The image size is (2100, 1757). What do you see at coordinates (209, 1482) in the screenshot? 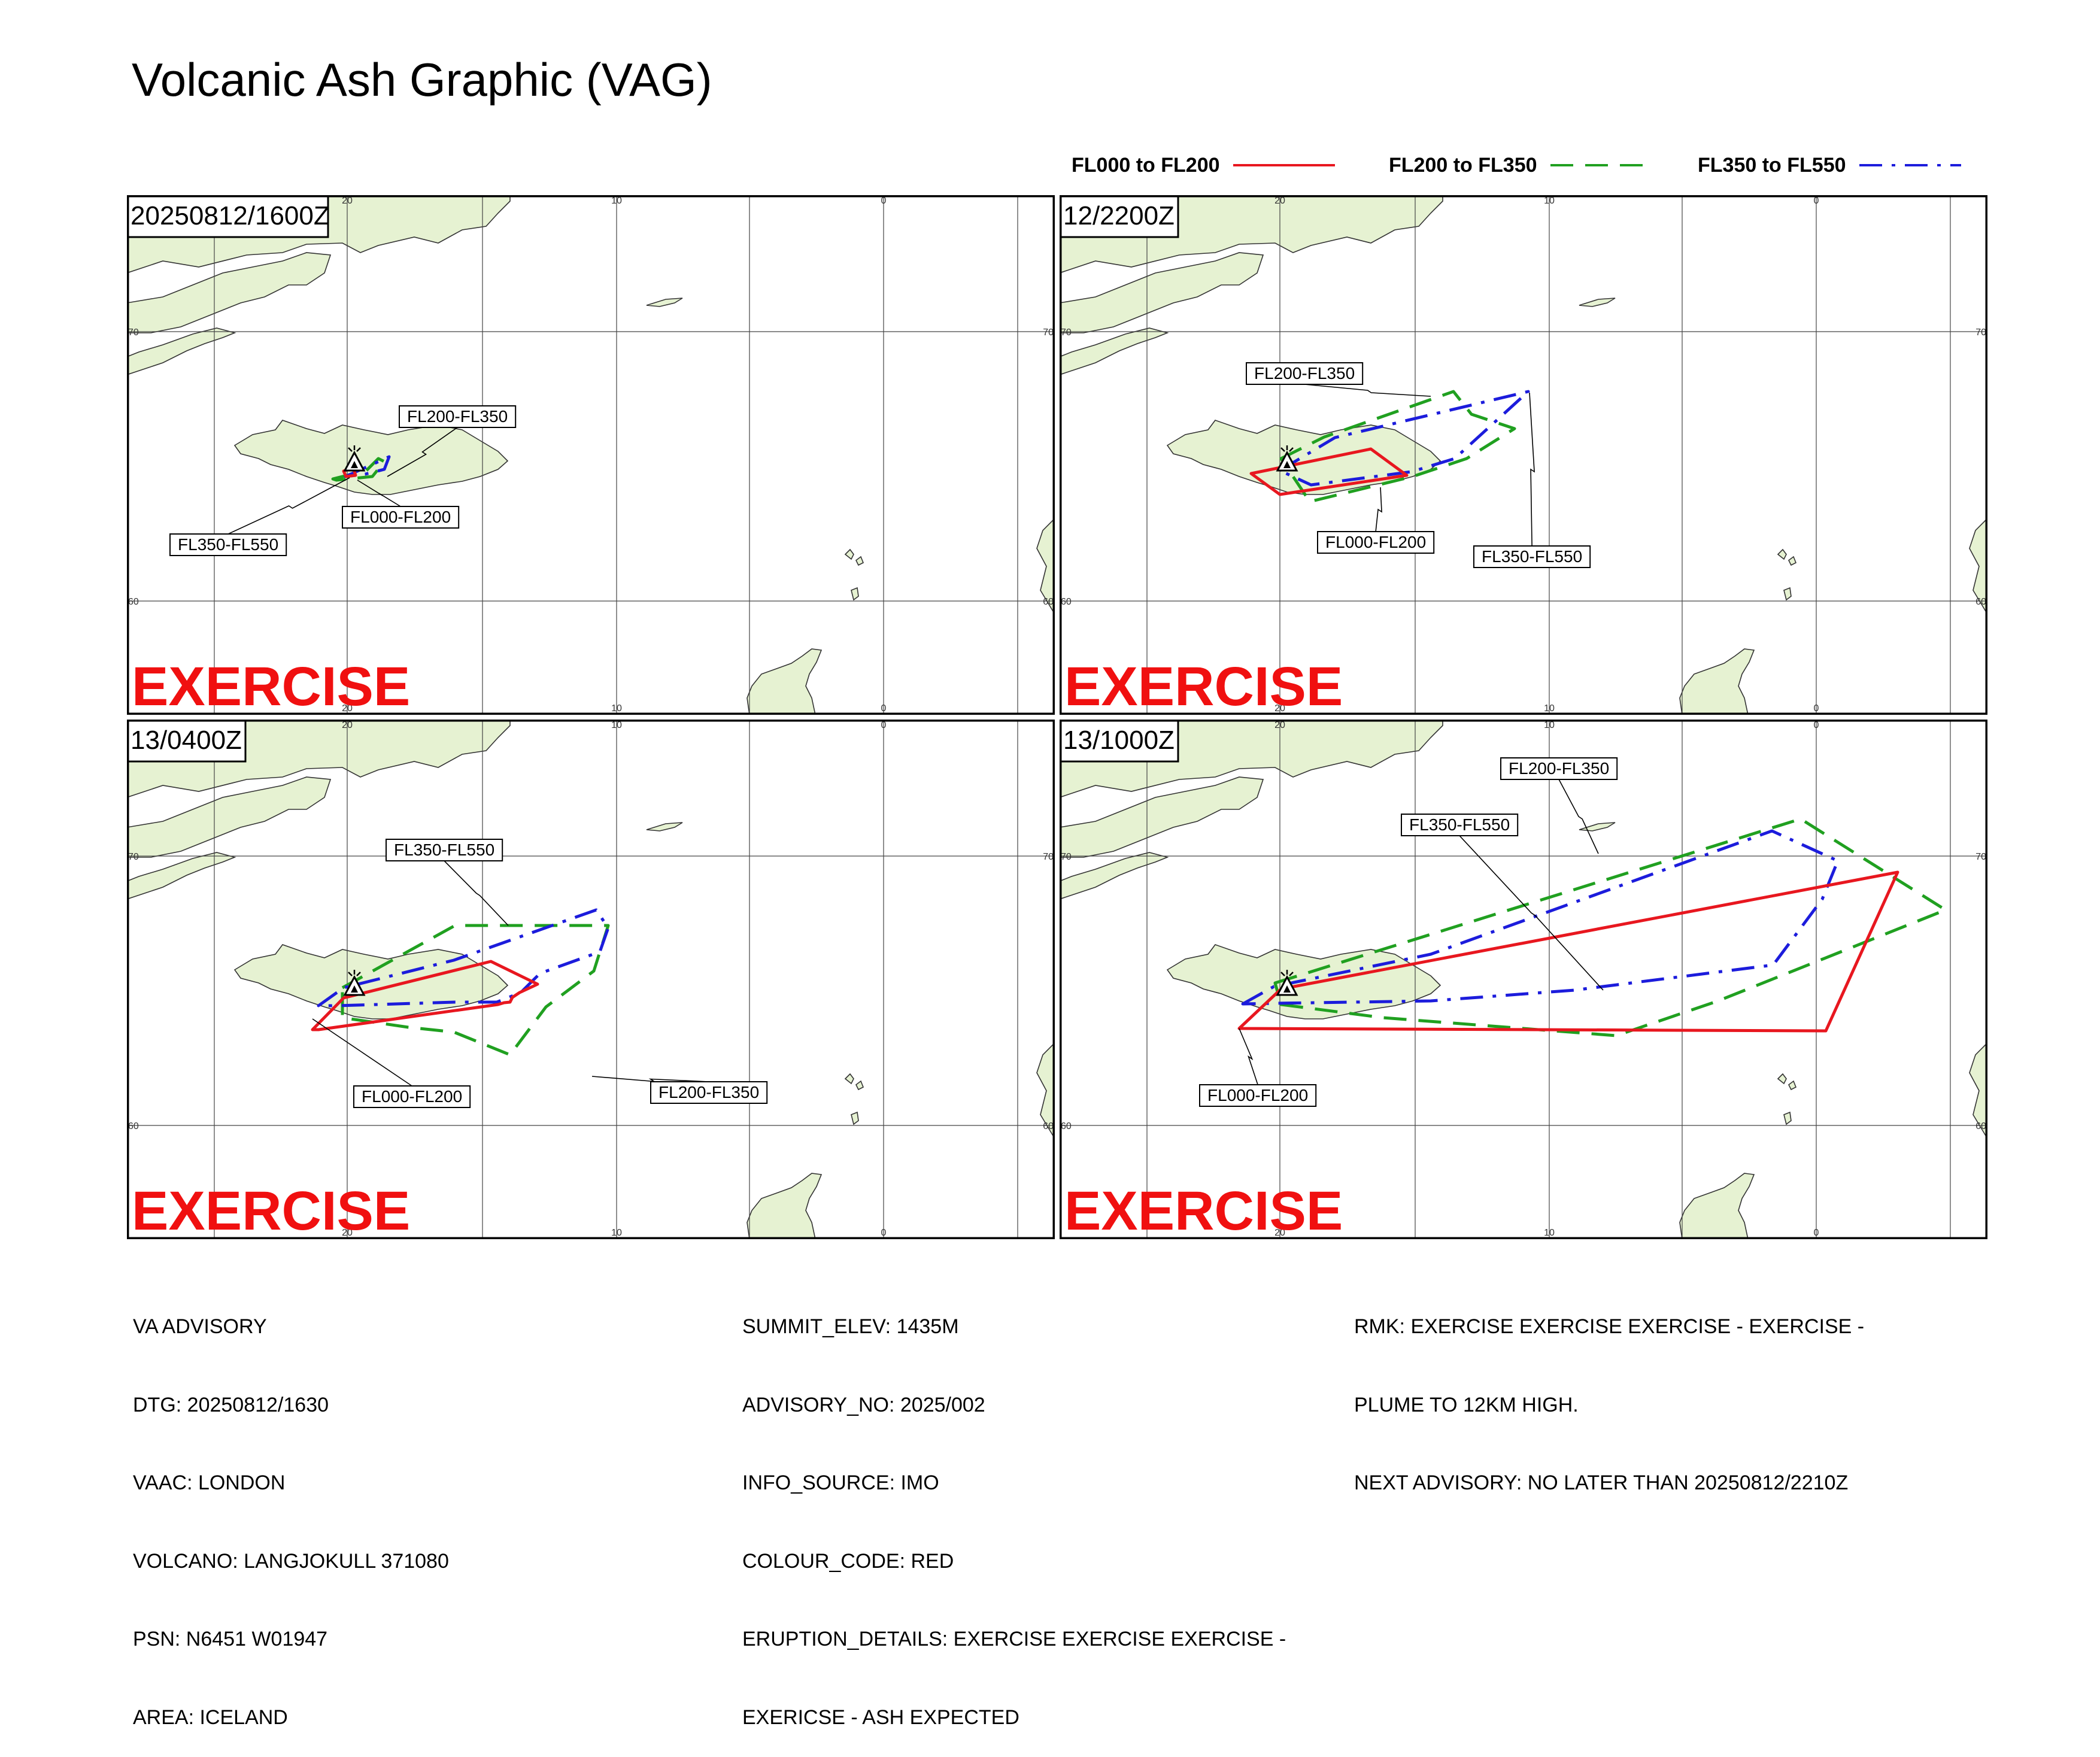
I see `advisory-line: VAAC: LONDON` at bounding box center [209, 1482].